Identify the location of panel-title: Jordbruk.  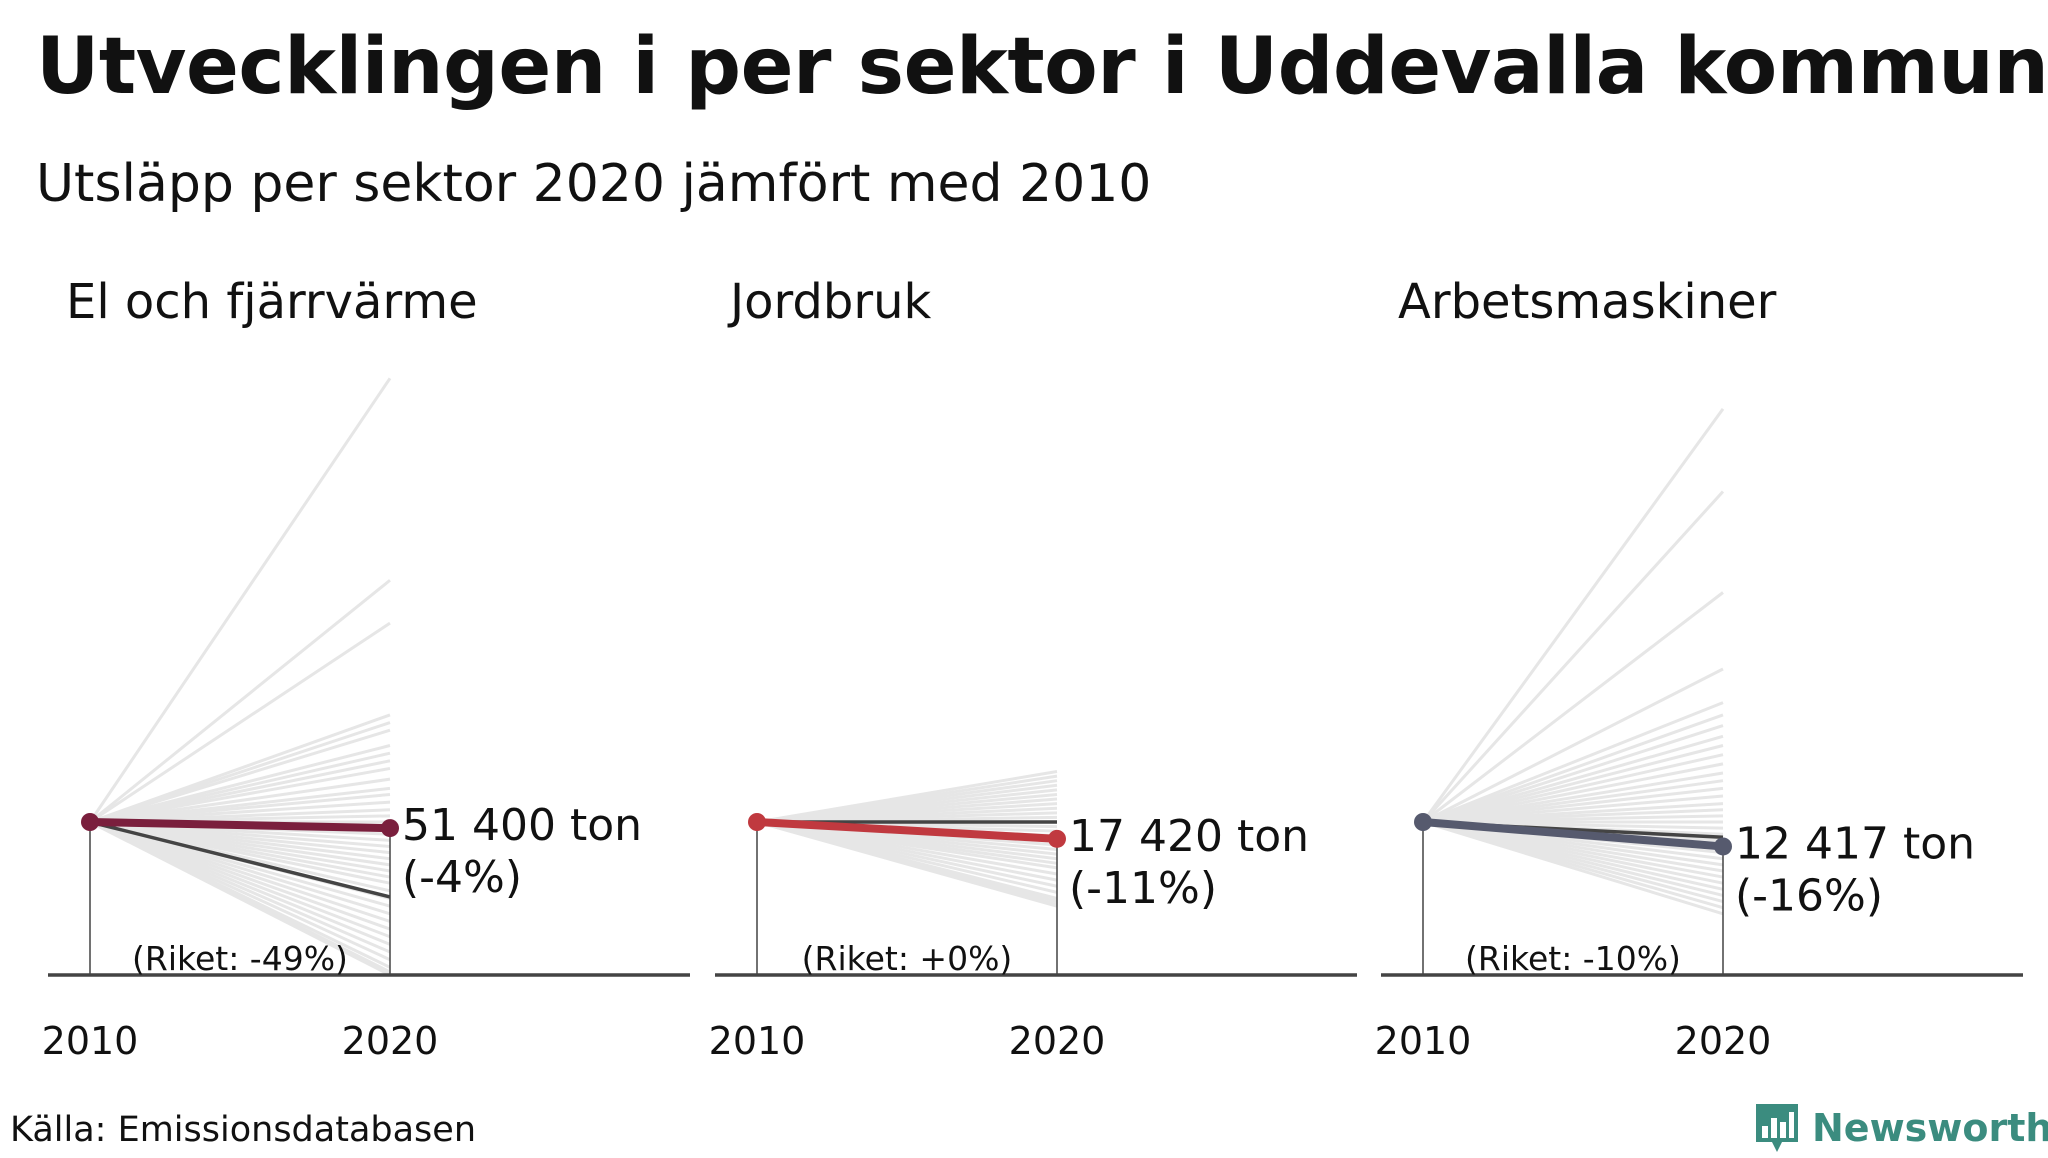
(829, 302).